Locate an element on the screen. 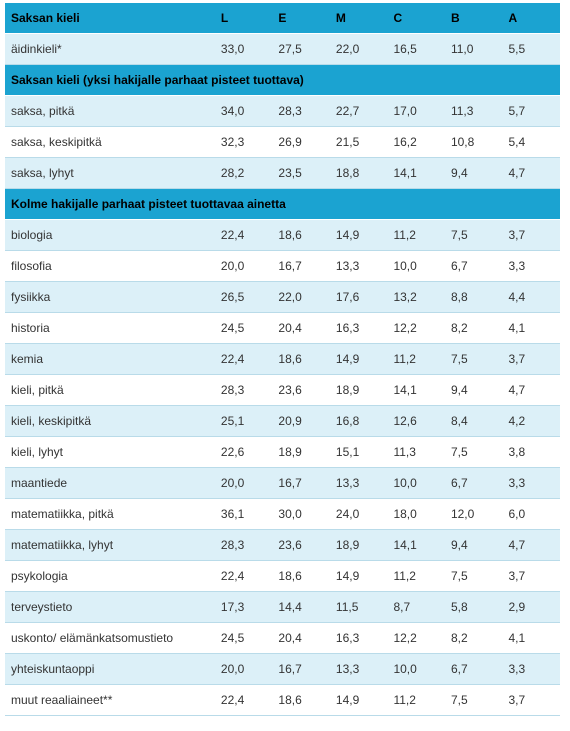  header-label: Saksan kieli is located at coordinates (110, 18).